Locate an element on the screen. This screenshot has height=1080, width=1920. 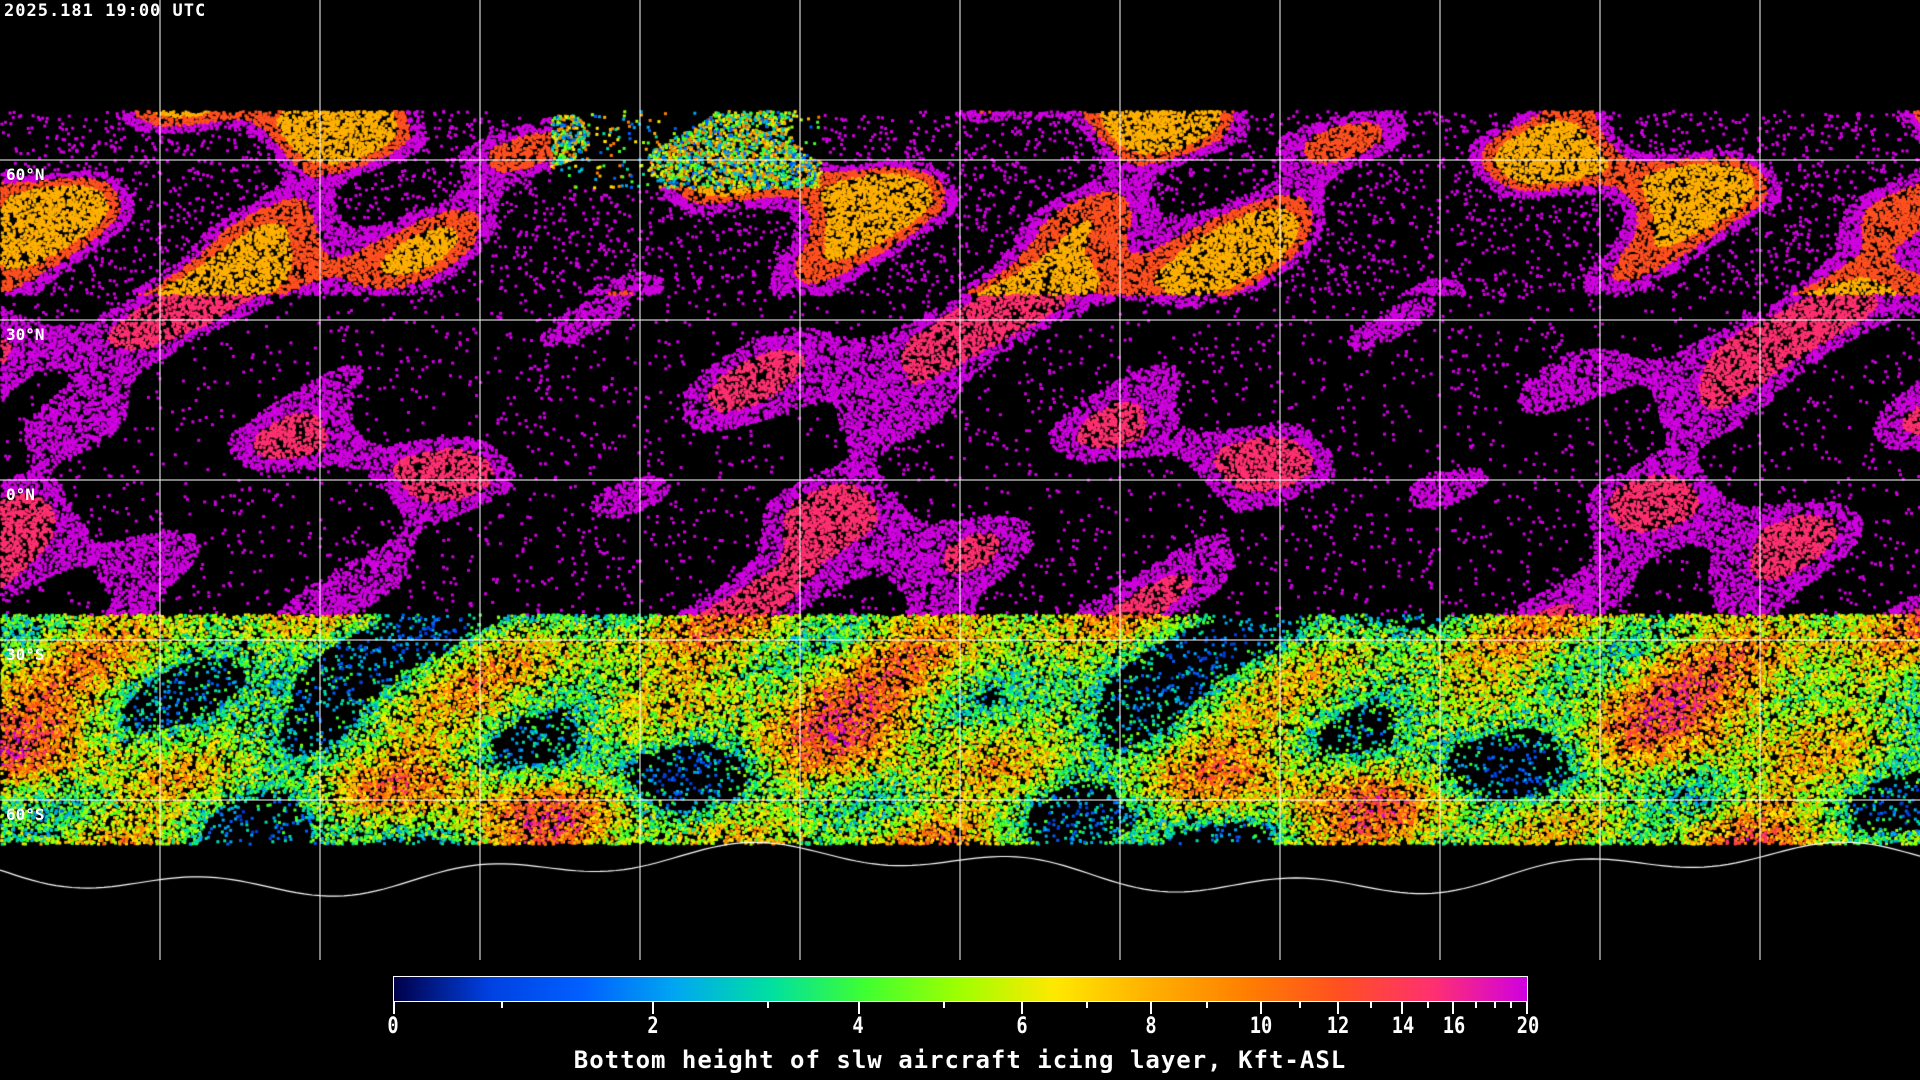
latitude-label: 60°S is located at coordinates (25, 814).